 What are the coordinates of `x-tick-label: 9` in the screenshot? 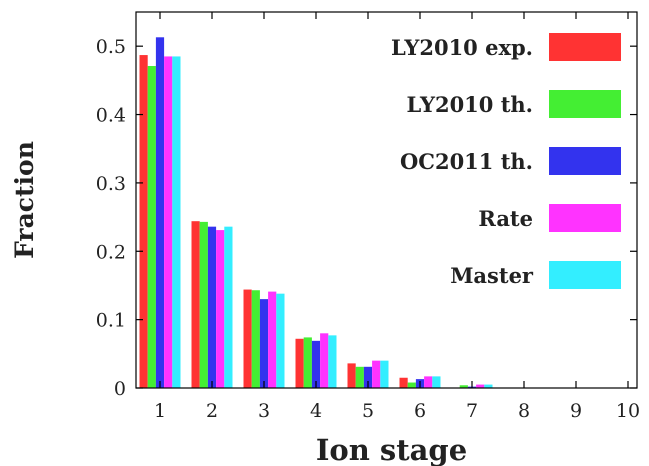 It's located at (576, 411).